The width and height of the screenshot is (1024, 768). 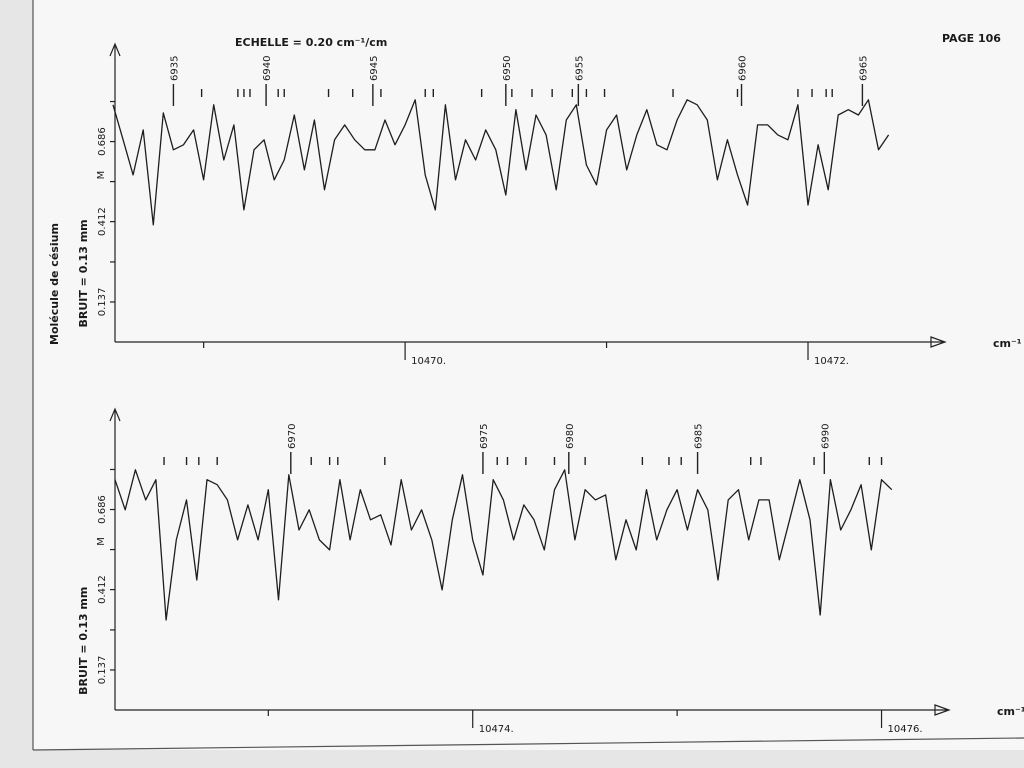 I want to click on assignment-label: 6955, so click(x=579, y=68).